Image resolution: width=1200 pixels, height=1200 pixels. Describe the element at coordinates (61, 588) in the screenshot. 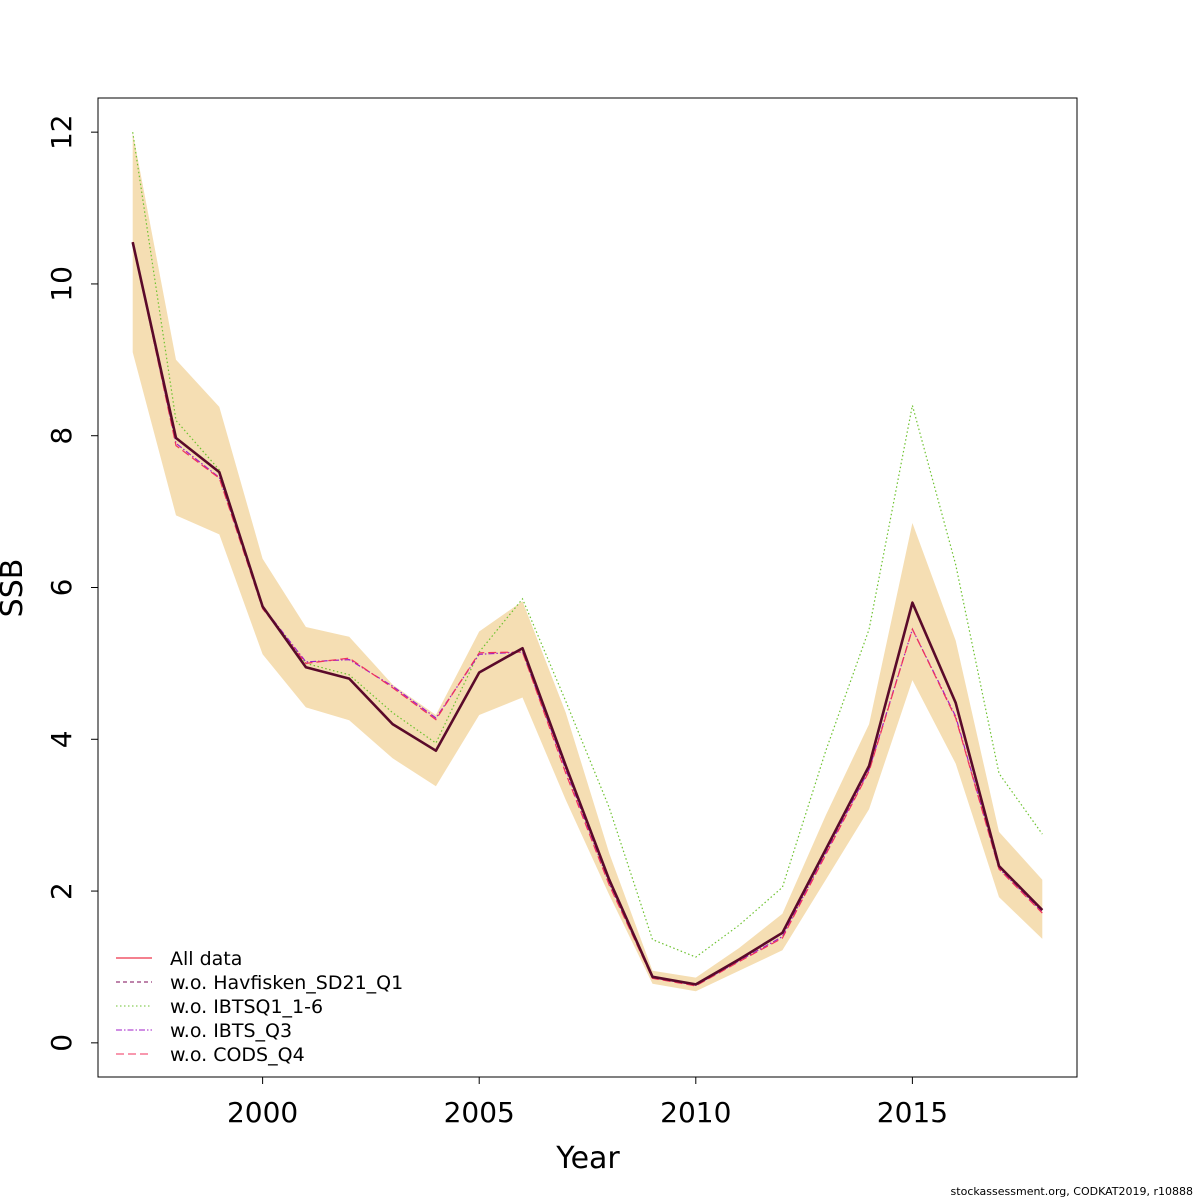

I see `y-tick-label: 6` at that location.